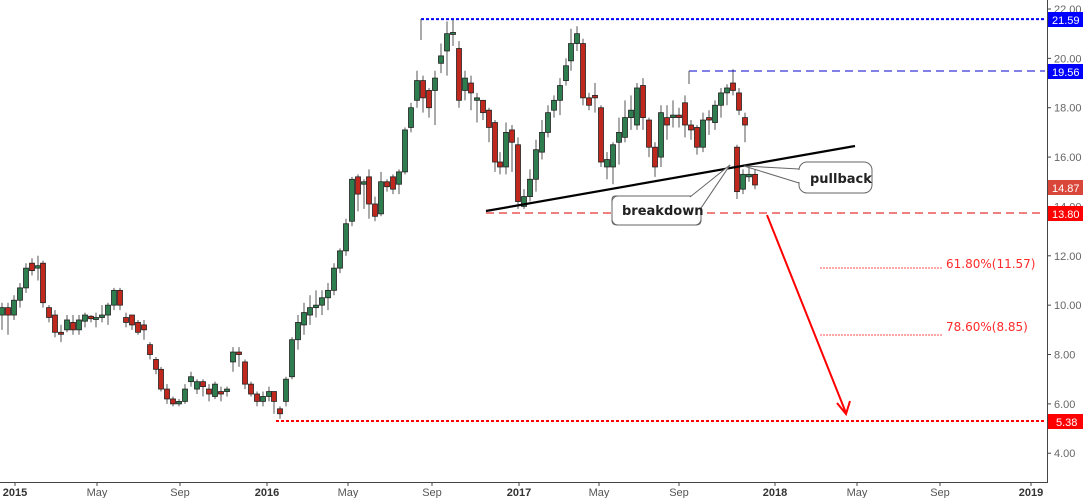 This screenshot has height=498, width=1084. What do you see at coordinates (1031, 492) in the screenshot?
I see `x-tick-label: 2019` at bounding box center [1031, 492].